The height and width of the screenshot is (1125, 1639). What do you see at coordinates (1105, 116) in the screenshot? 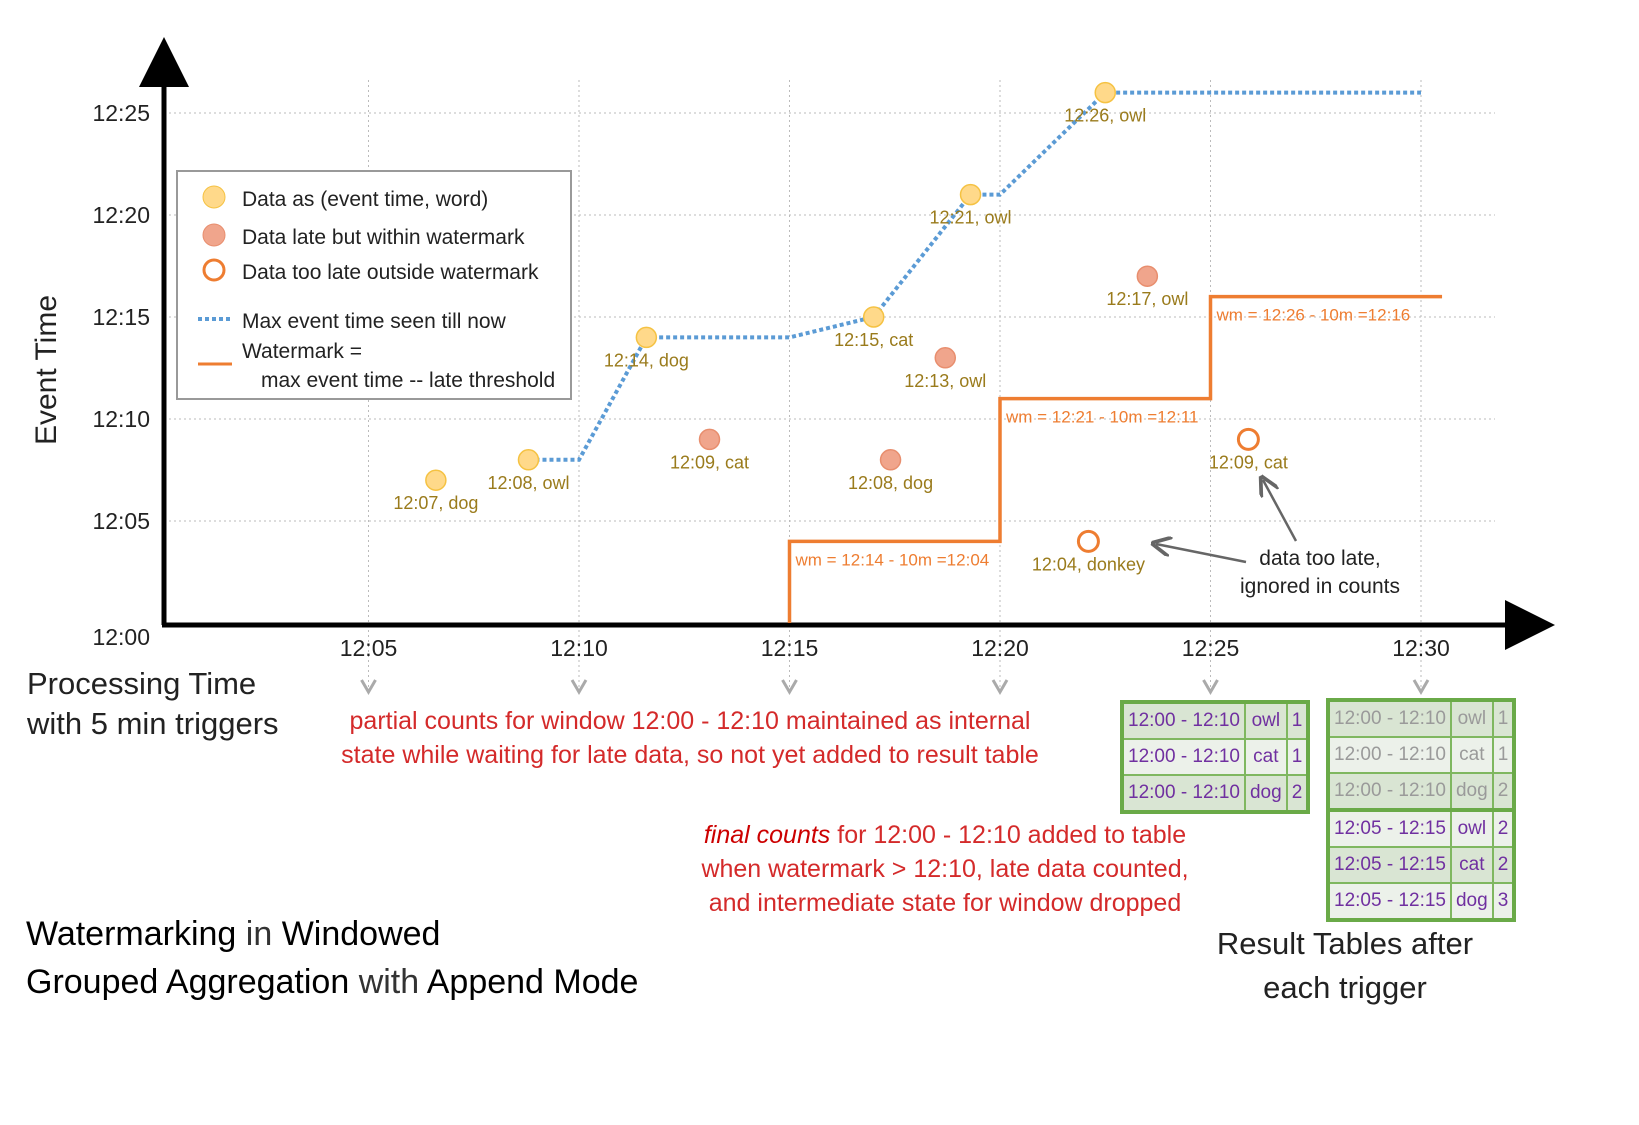
I see `data-point-label: 12:26, owl` at bounding box center [1105, 116].